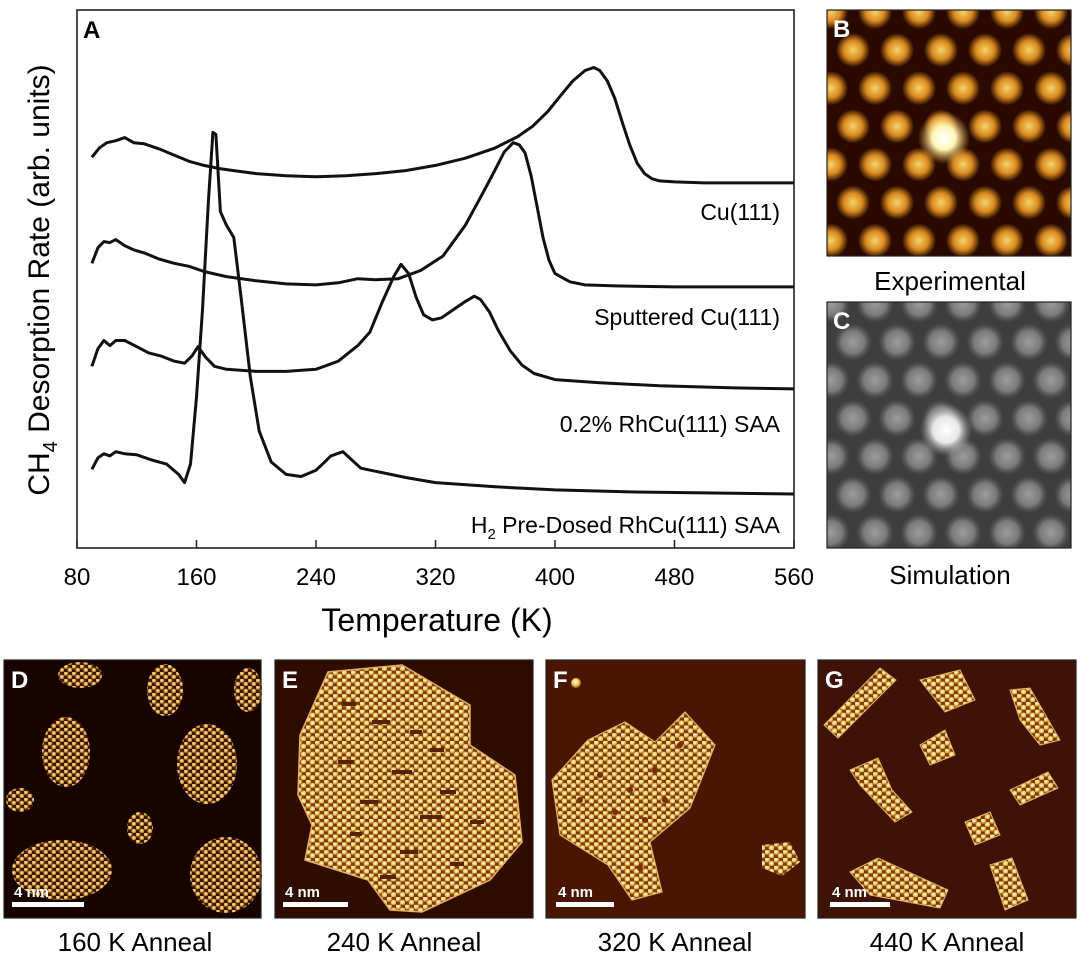  Describe the element at coordinates (575, 892) in the screenshot. I see `panel-f-scale-label: 4 nm` at that location.